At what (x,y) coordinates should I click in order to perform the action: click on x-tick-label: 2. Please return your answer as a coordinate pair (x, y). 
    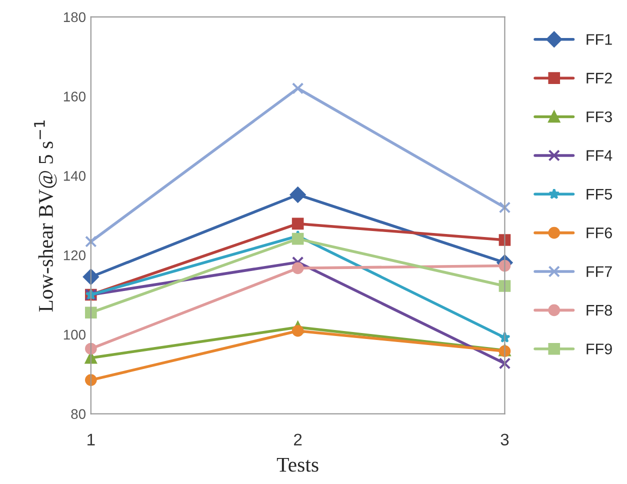
    Looking at the image, I should click on (298, 440).